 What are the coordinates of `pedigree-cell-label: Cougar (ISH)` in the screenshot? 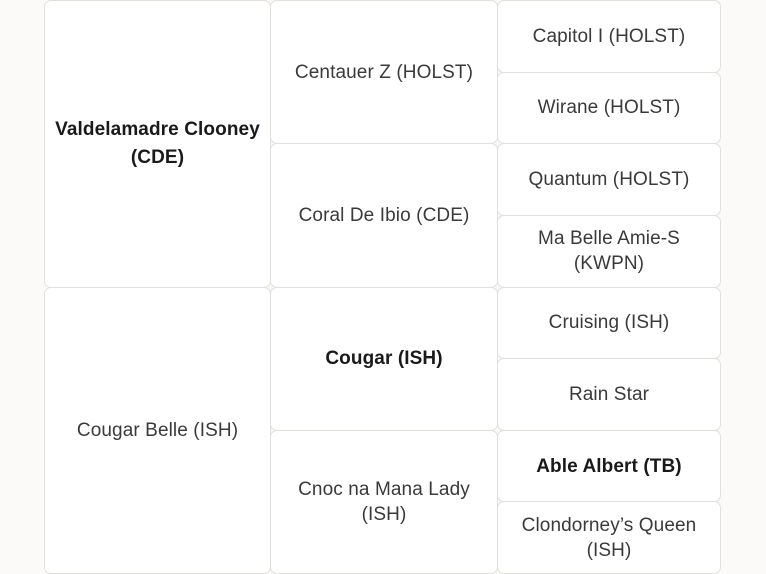 It's located at (384, 359).